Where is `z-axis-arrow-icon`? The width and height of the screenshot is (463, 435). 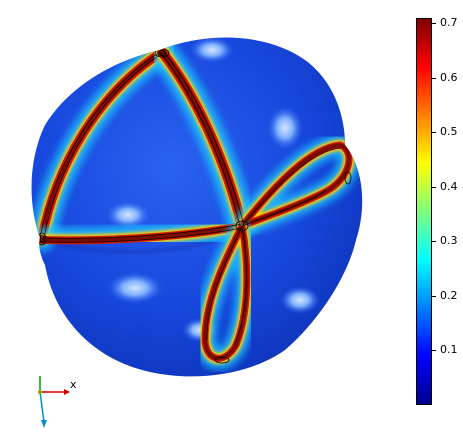
z-axis-arrow-icon is located at coordinates (44, 424).